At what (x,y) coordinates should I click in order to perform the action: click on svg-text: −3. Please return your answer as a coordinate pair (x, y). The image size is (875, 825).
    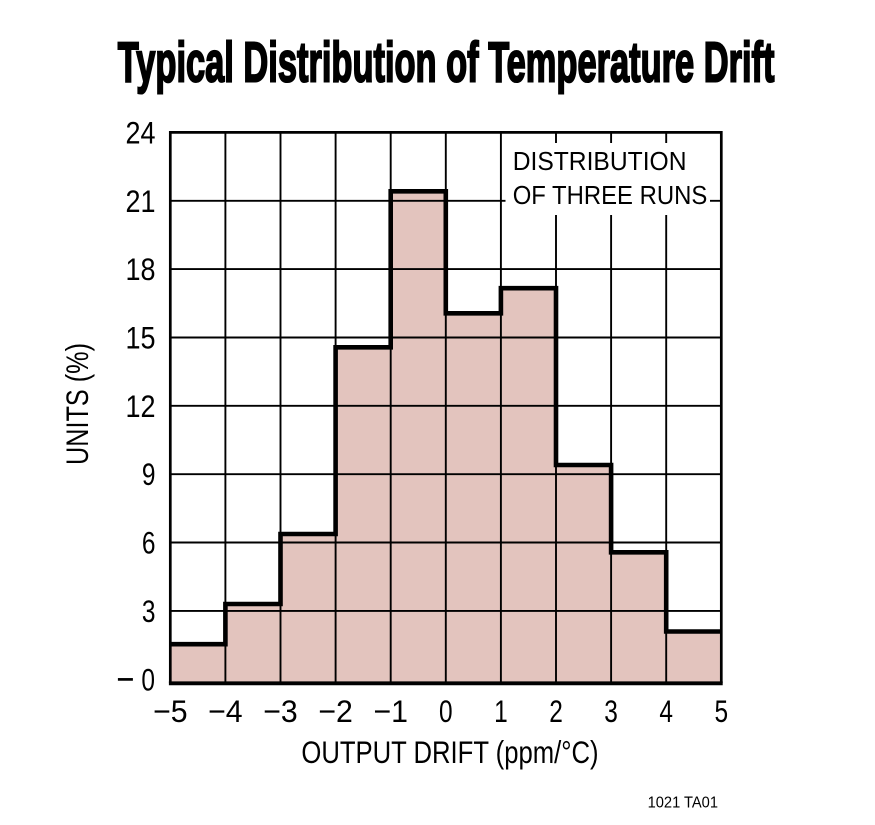
    Looking at the image, I should click on (280, 711).